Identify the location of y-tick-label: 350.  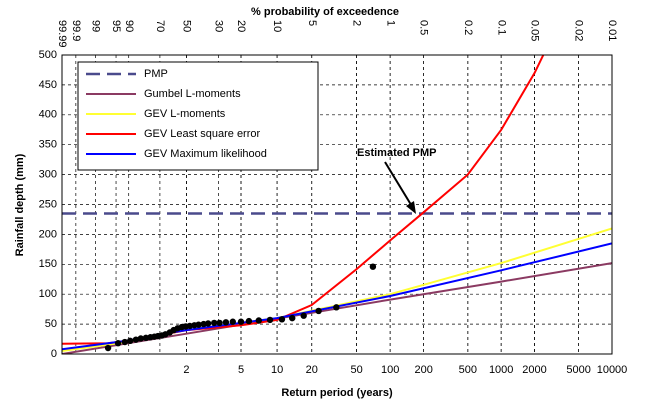
(48, 145).